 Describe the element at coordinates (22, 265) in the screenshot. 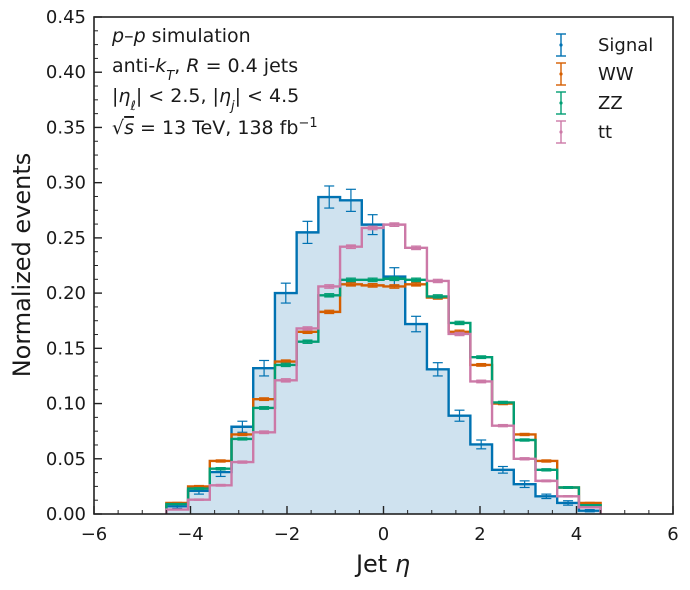

I see `y-axis-title: Normalized events` at that location.